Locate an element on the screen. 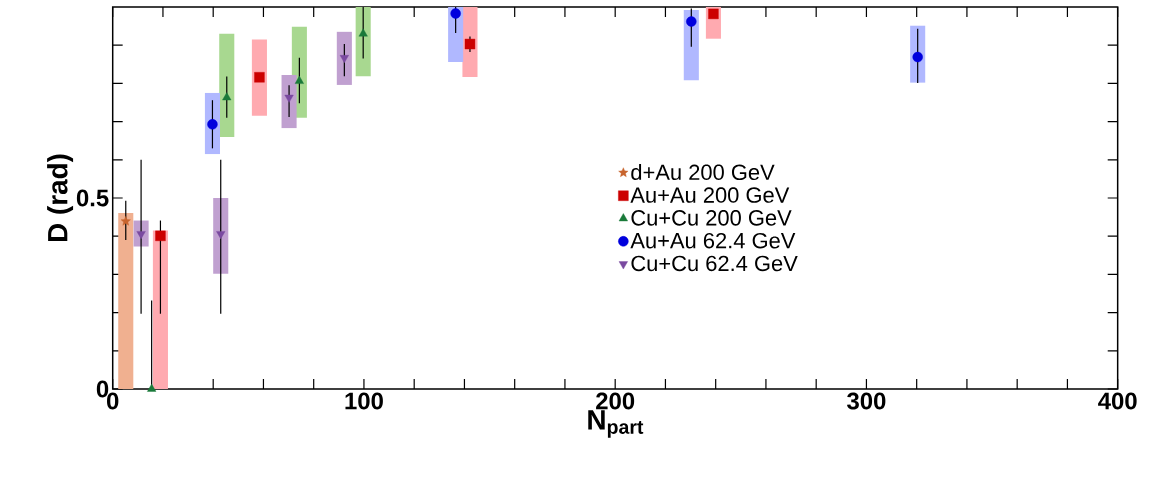  legend-label: Cu+Cu 62.4 GeV is located at coordinates (714, 263).